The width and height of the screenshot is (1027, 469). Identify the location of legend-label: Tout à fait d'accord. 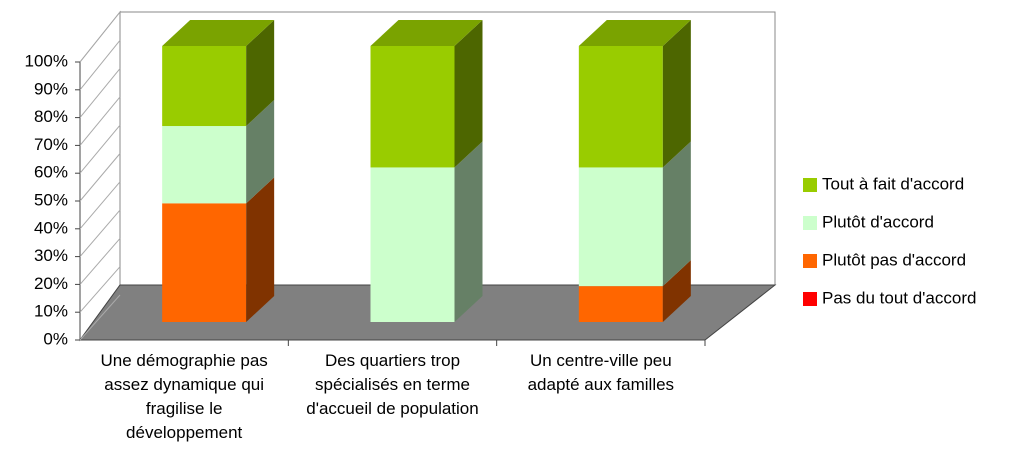
(893, 183).